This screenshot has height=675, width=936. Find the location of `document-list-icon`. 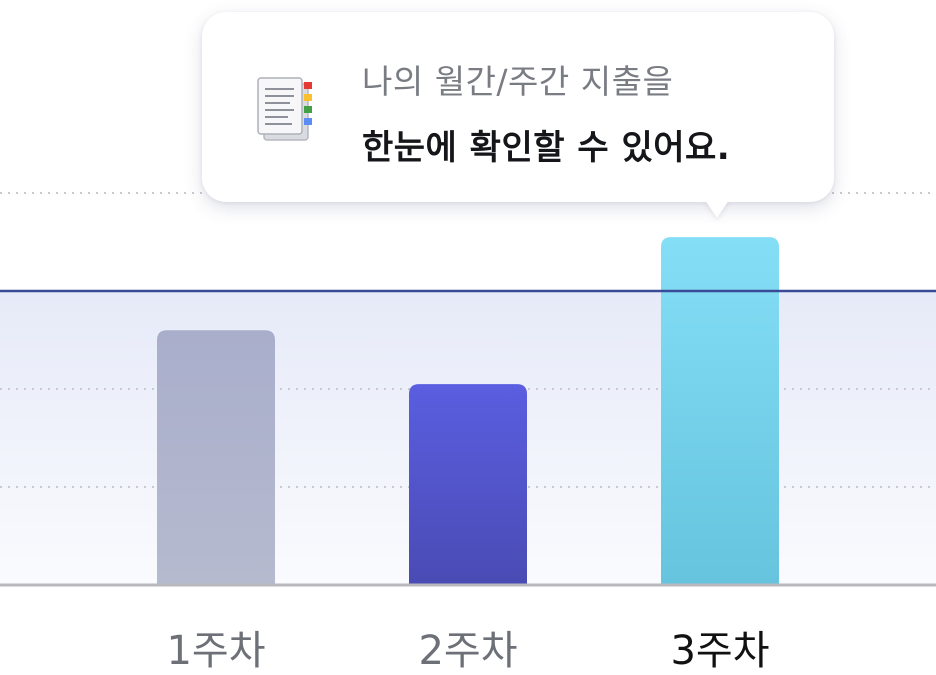

document-list-icon is located at coordinates (284, 109).